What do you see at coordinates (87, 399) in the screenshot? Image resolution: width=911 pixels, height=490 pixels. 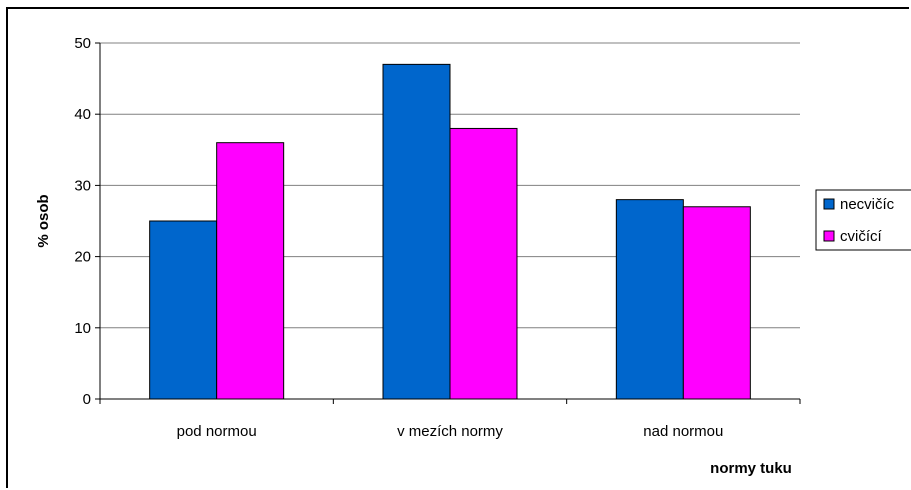 I see `y-tick-label: 0` at bounding box center [87, 399].